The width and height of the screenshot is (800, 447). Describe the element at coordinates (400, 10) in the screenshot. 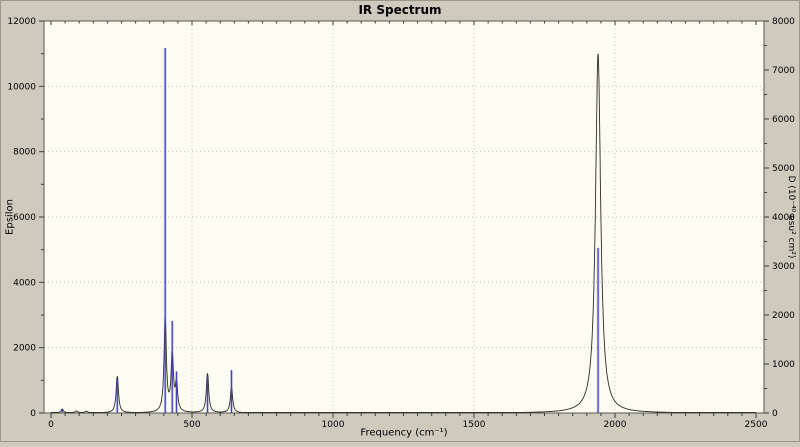

I see `chart-title: IR Spectrum` at that location.